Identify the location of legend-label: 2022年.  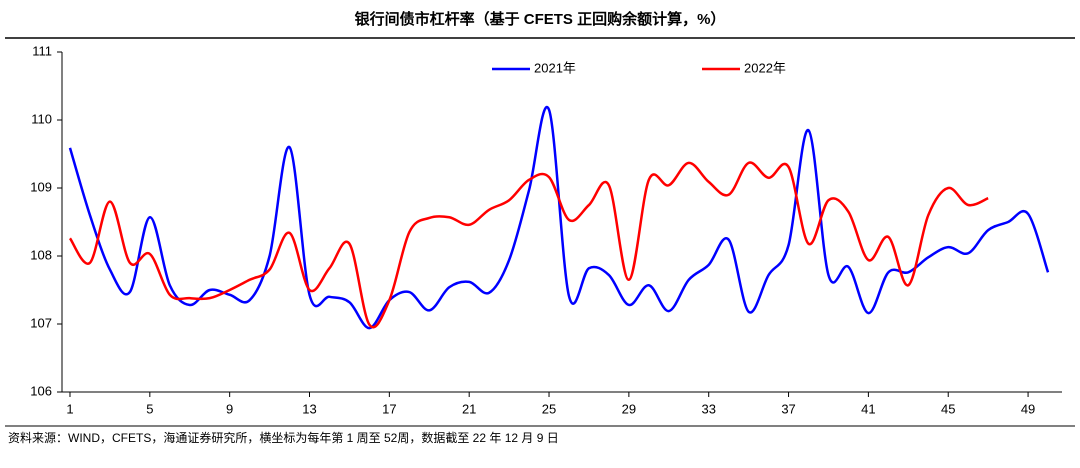
(765, 67).